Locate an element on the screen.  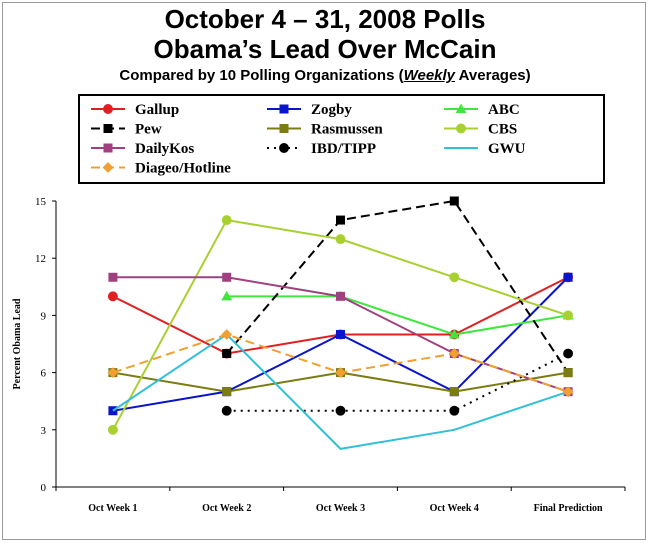
y-tick-label: 0 is located at coordinates (44, 488).